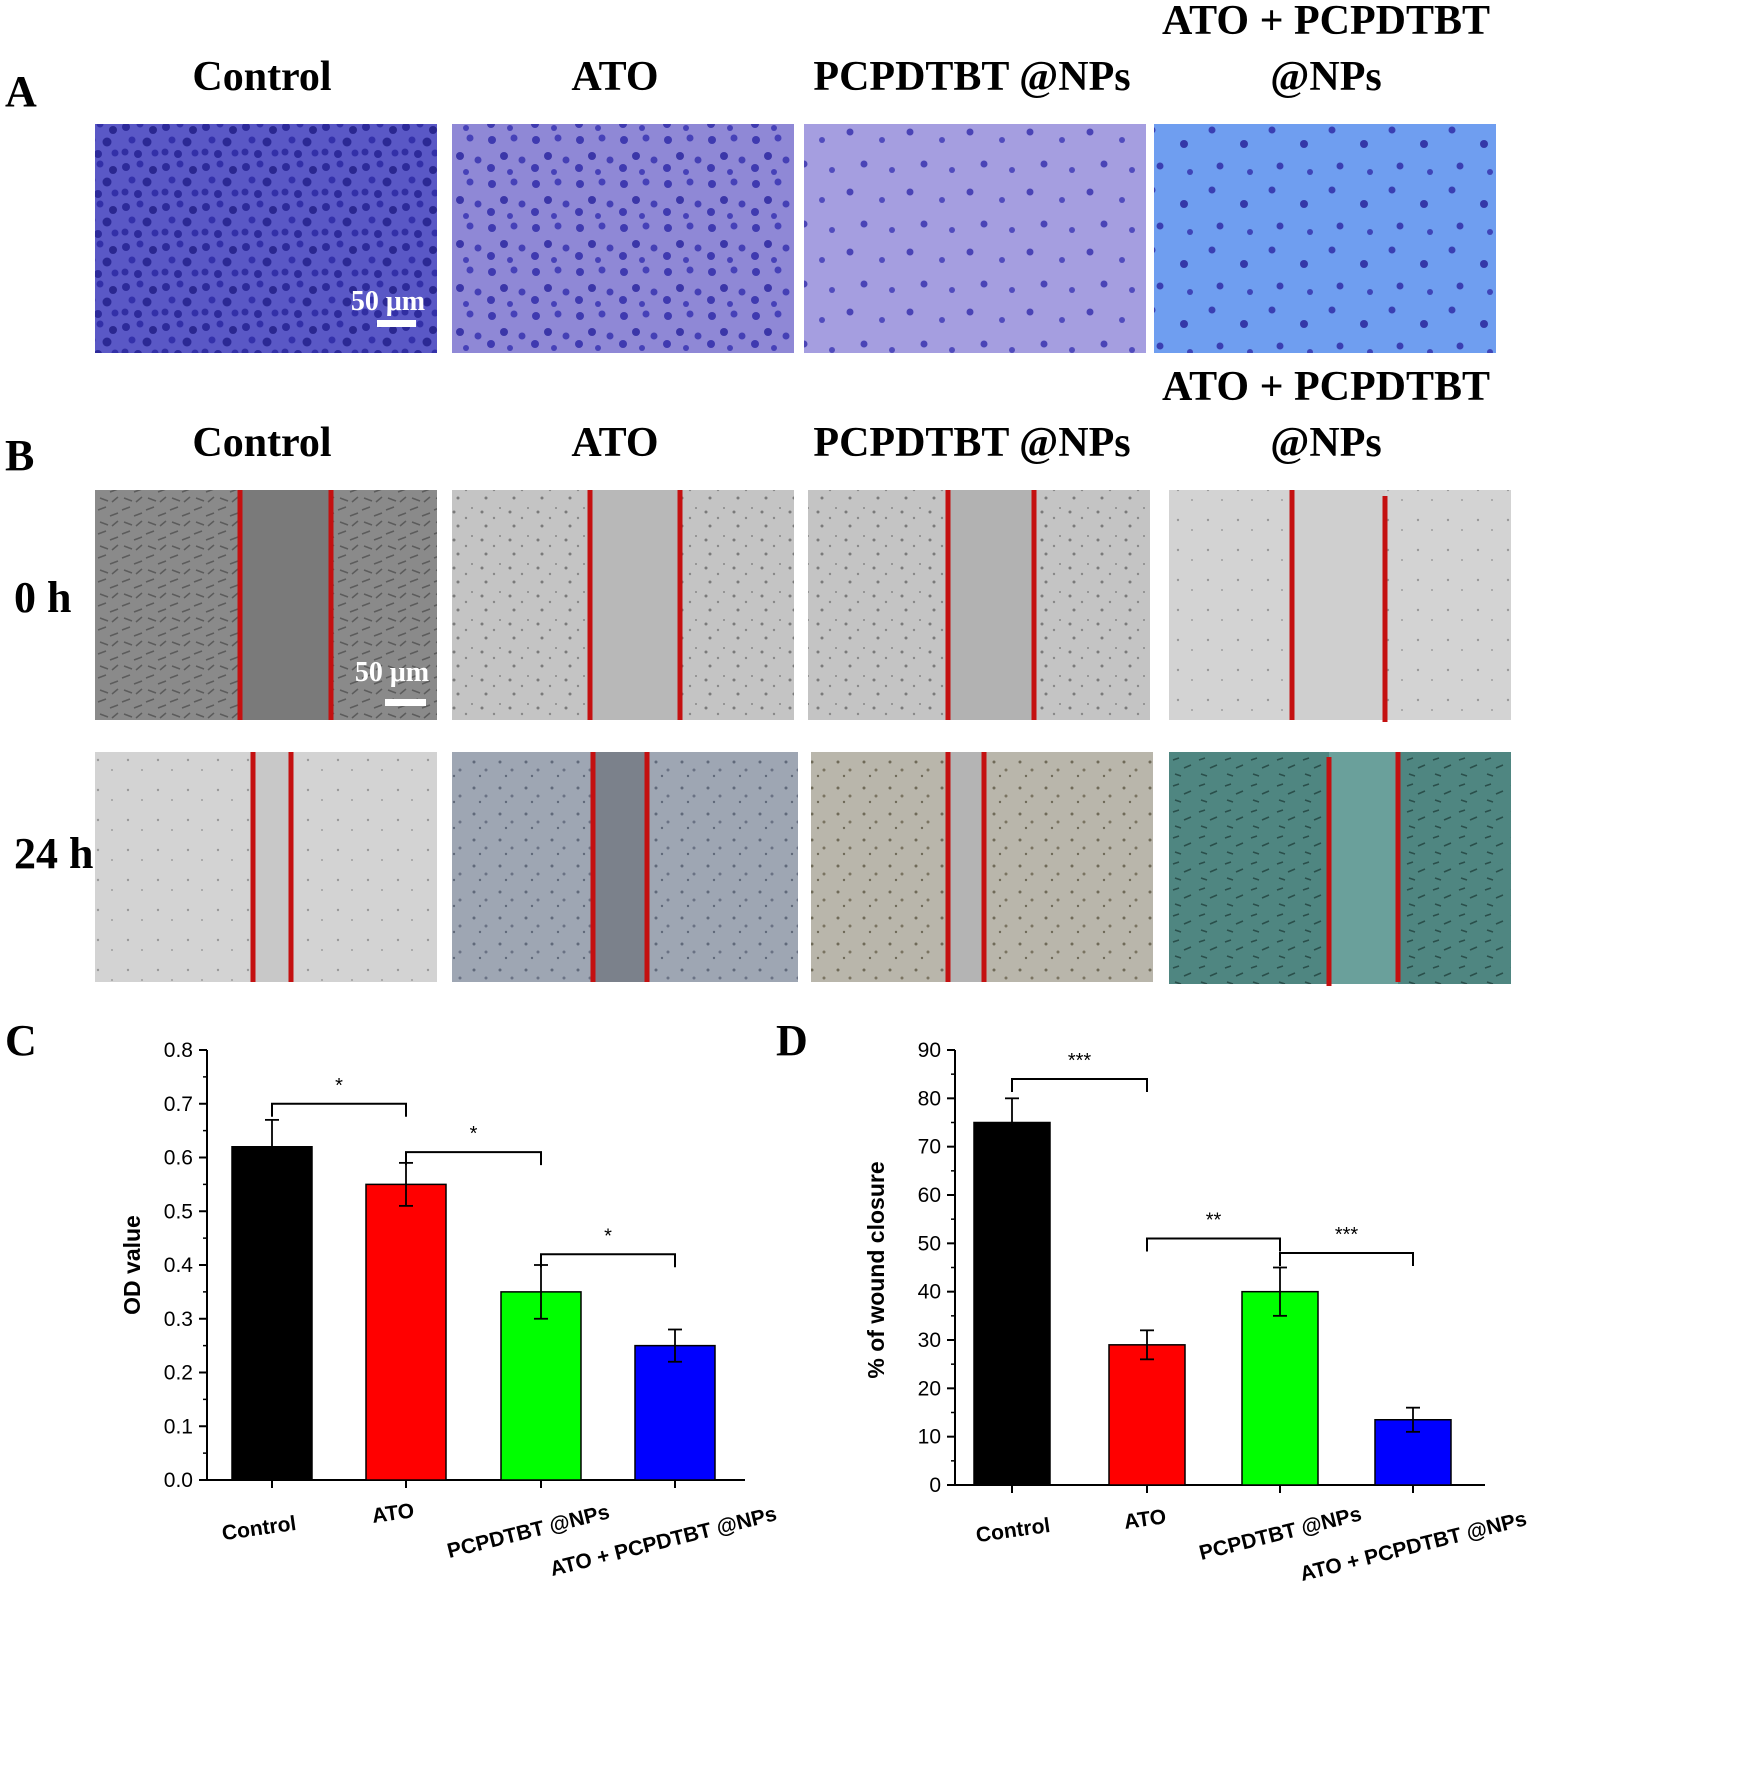  What do you see at coordinates (929, 1243) in the screenshot?
I see `y-tick-label: 50` at bounding box center [929, 1243].